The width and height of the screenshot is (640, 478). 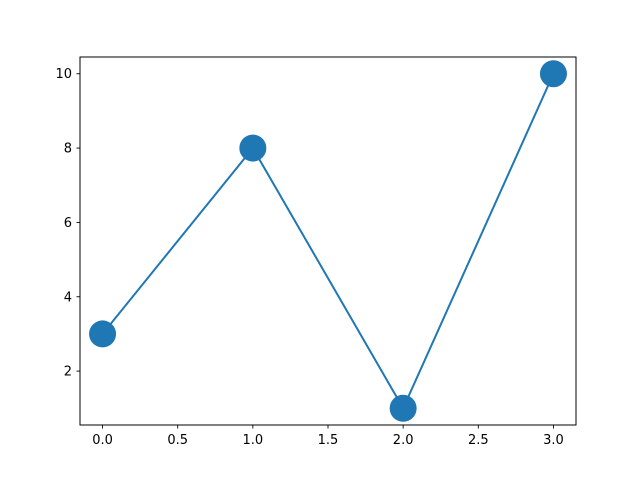 What do you see at coordinates (68, 149) in the screenshot?
I see `y-tick-label: 8` at bounding box center [68, 149].